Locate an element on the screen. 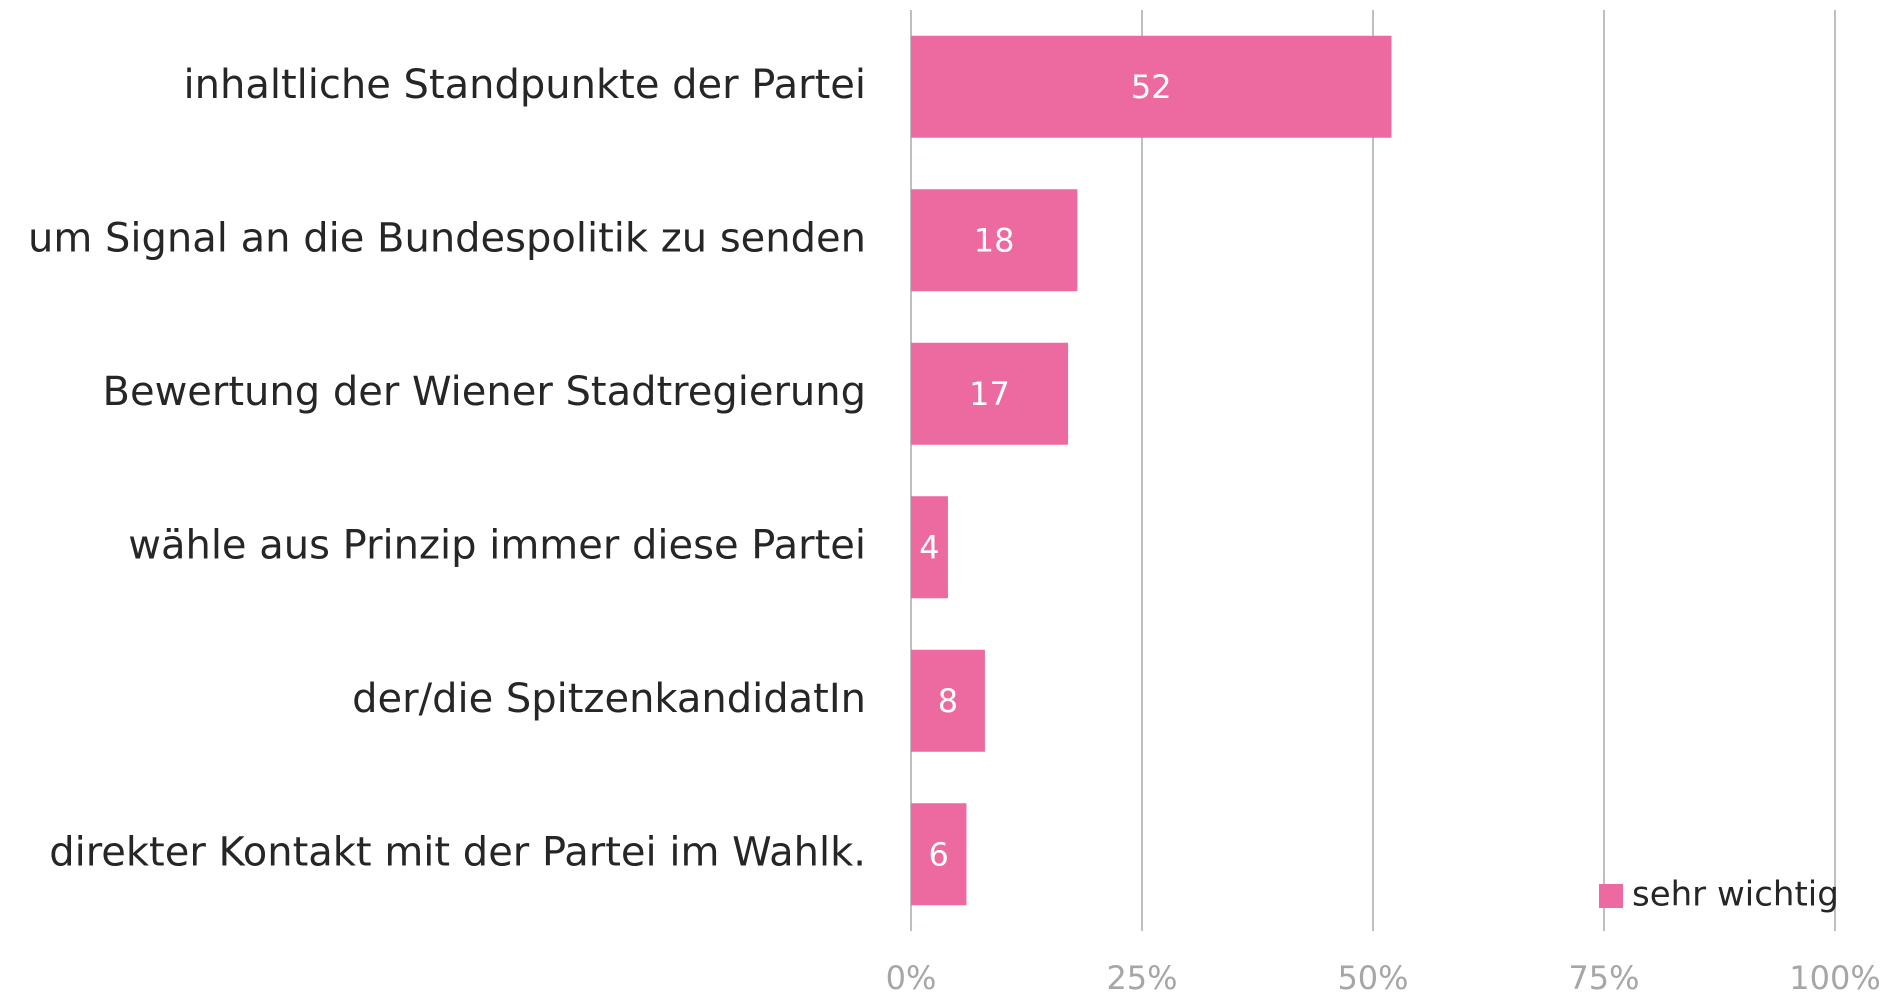  x-tick-label: 75% is located at coordinates (1603, 978).